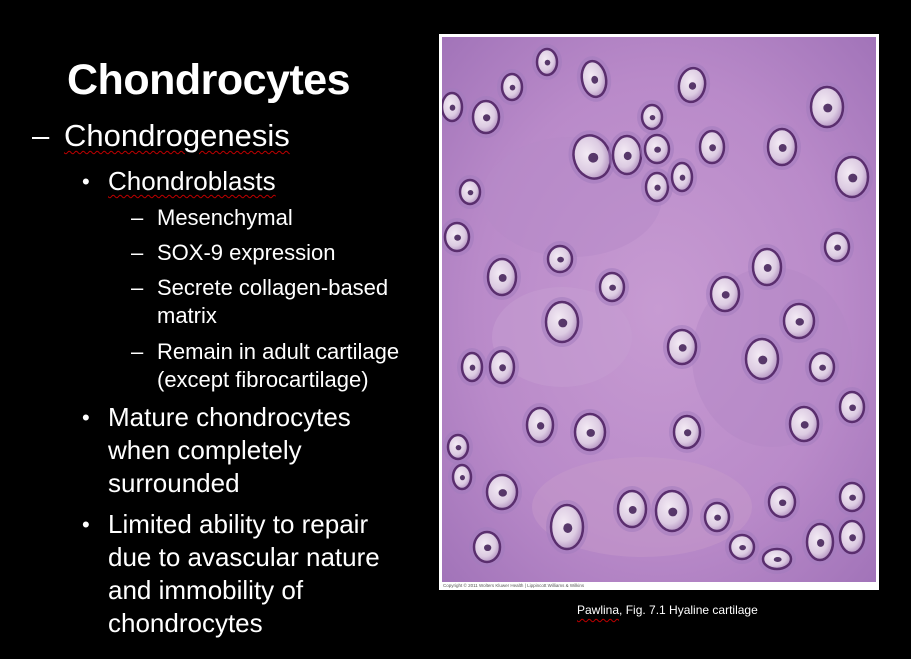  Describe the element at coordinates (278, 351) in the screenshot. I see `sub-item-line: Remain in adult cartilage` at that location.